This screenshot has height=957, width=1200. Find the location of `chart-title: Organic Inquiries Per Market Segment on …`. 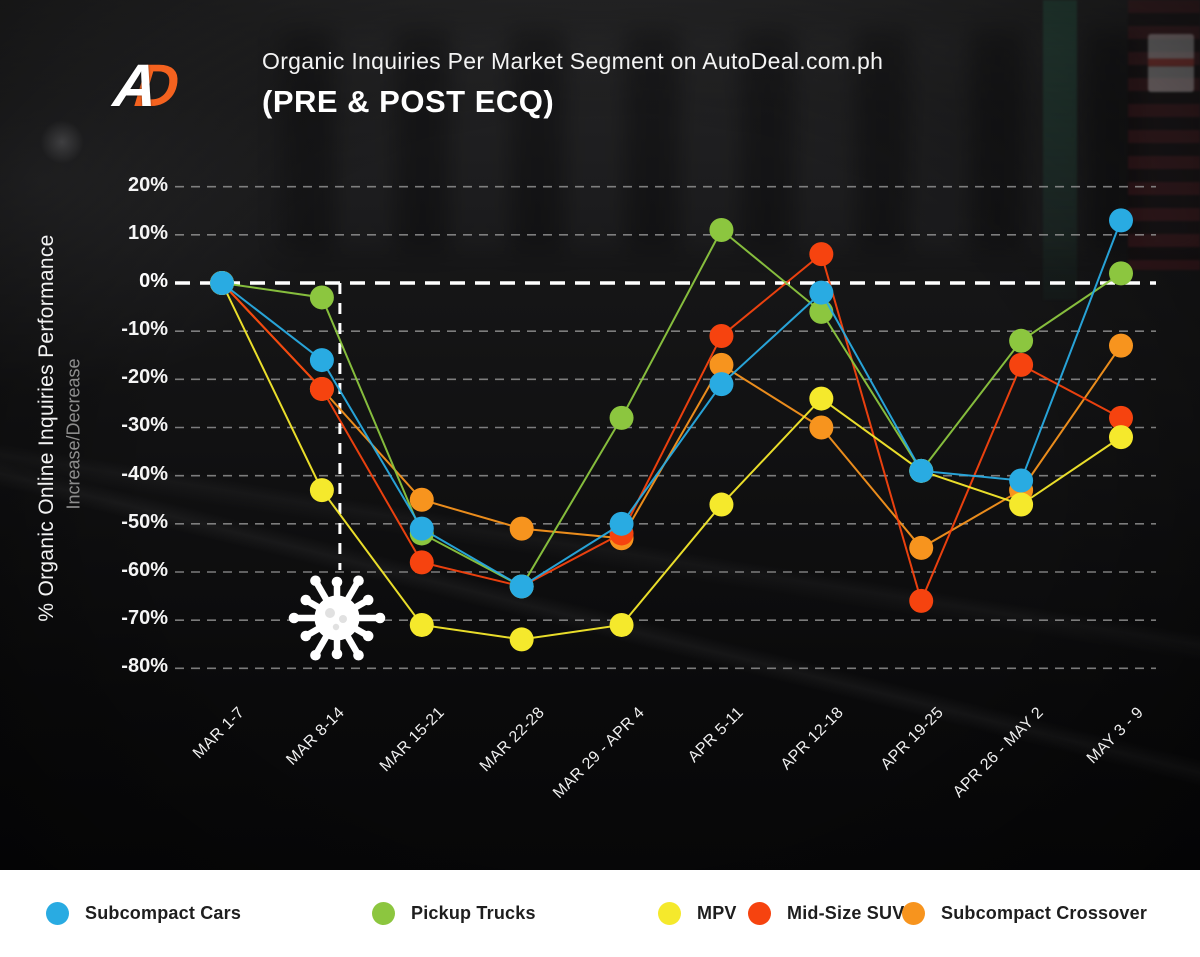

chart-title: Organic Inquiries Per Market Segment on … is located at coordinates (573, 61).